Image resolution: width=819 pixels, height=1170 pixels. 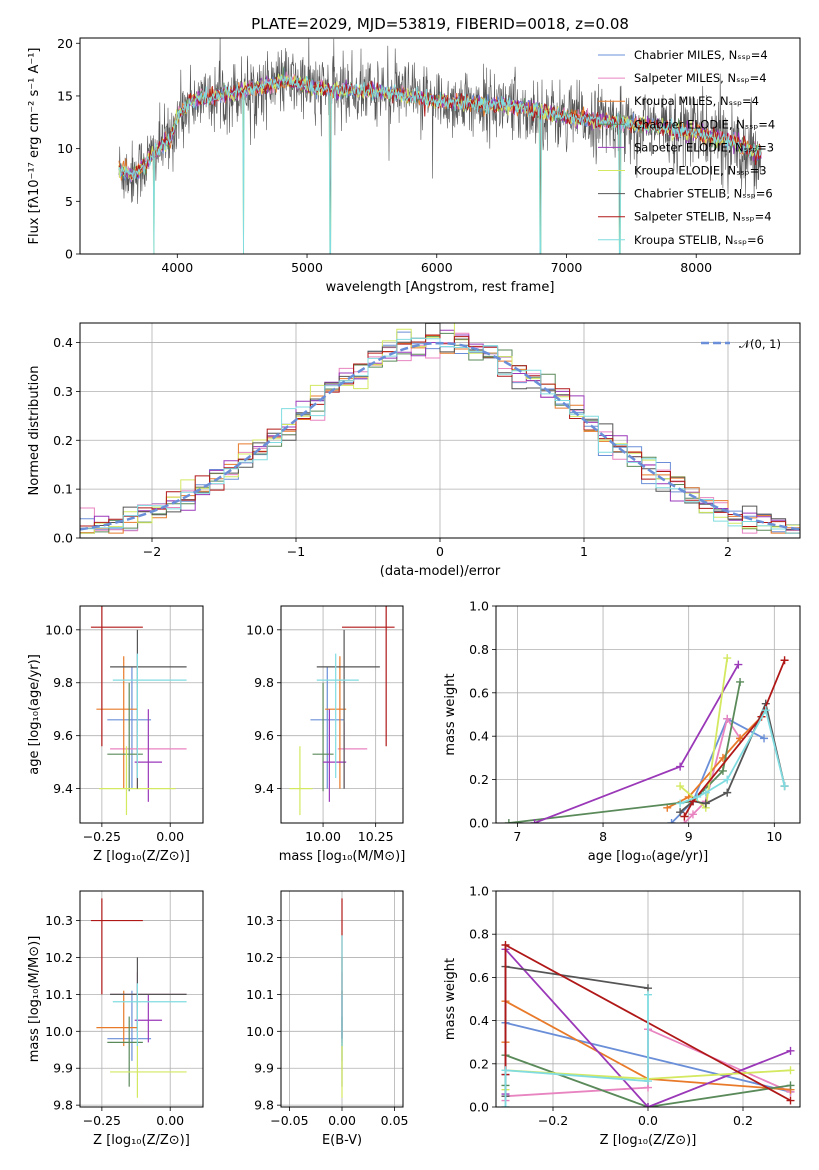 What do you see at coordinates (260, 920) in the screenshot?
I see `y-tick-label: 10.3` at bounding box center [260, 920].